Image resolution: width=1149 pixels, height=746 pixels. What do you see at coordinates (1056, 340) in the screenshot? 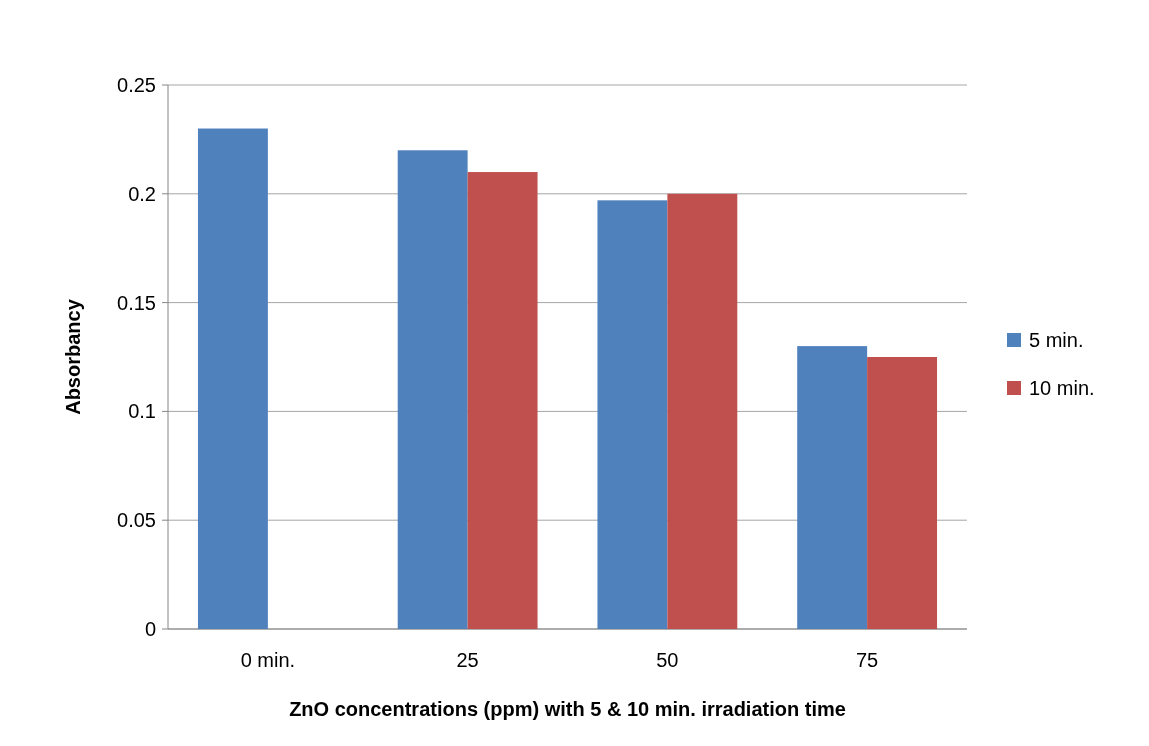
I see `legend-label: 5 min.` at bounding box center [1056, 340].